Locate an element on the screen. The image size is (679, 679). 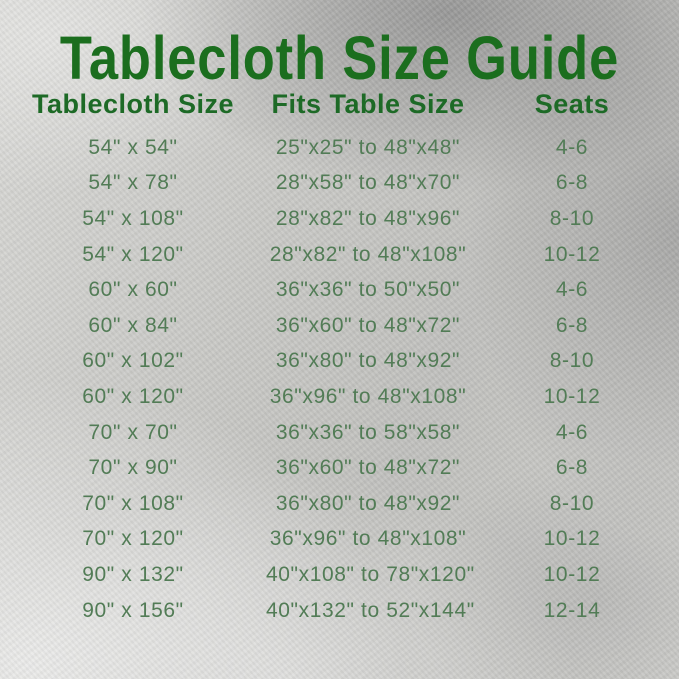
table-row: 60" x 60" 36"x36" to 50"x50" 4-6 is located at coordinates (337, 290).